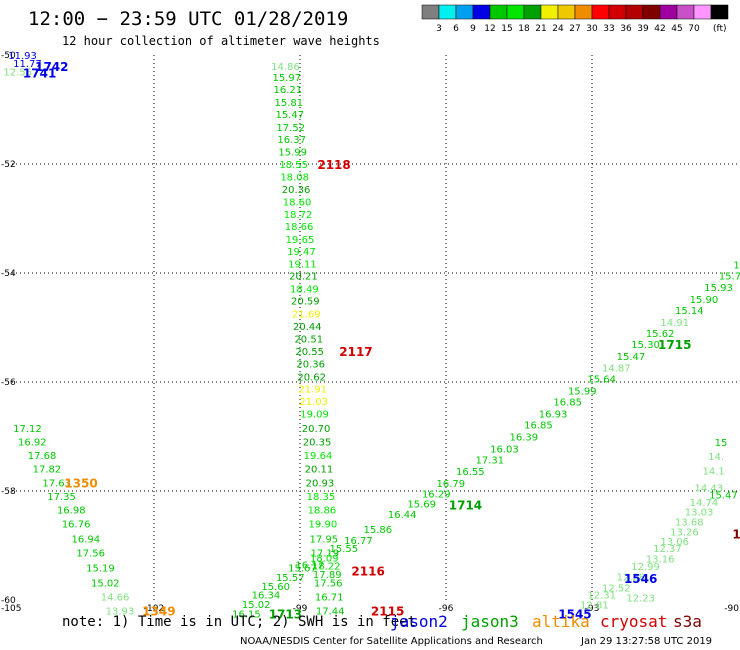 The height and width of the screenshot is (650, 740). What do you see at coordinates (313, 402) in the screenshot?
I see `wave-height-value: 21.03` at bounding box center [313, 402].